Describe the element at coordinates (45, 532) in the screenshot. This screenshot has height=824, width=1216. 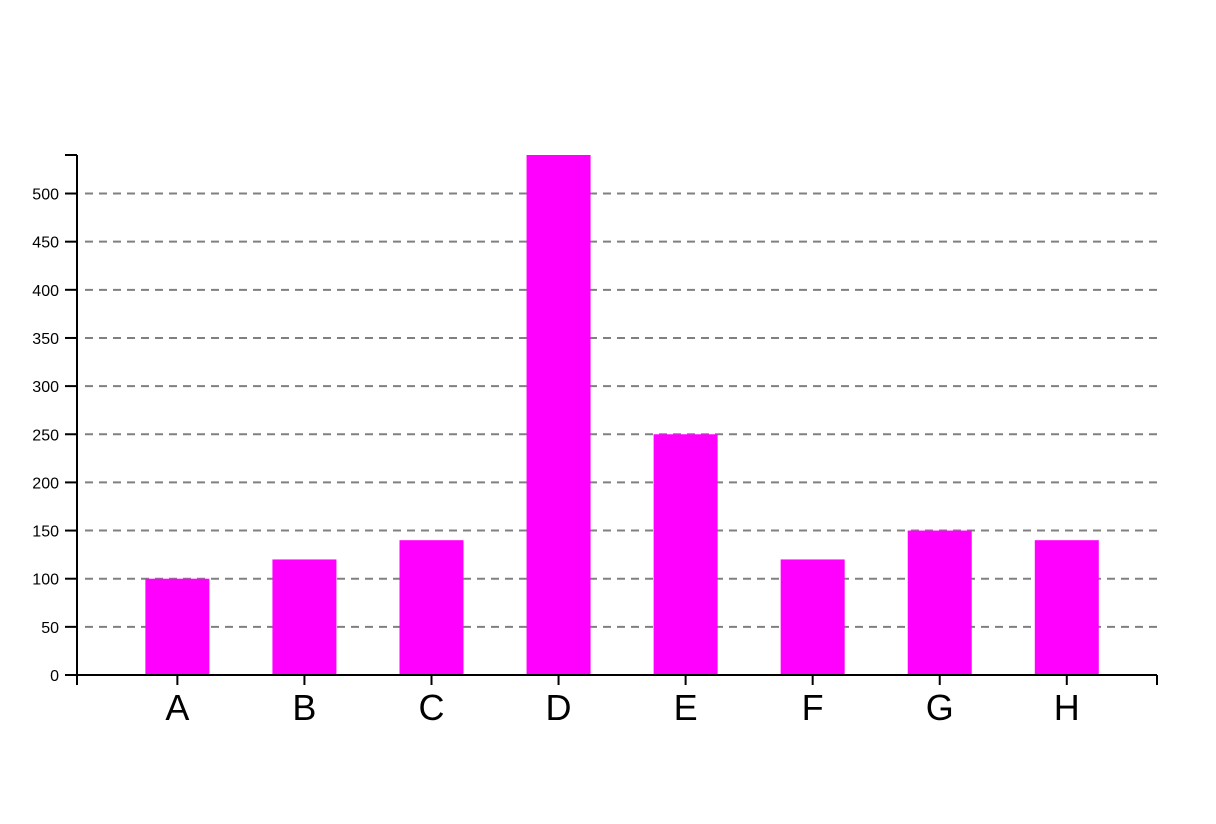
I see `y-tick-label-150: 150` at that location.